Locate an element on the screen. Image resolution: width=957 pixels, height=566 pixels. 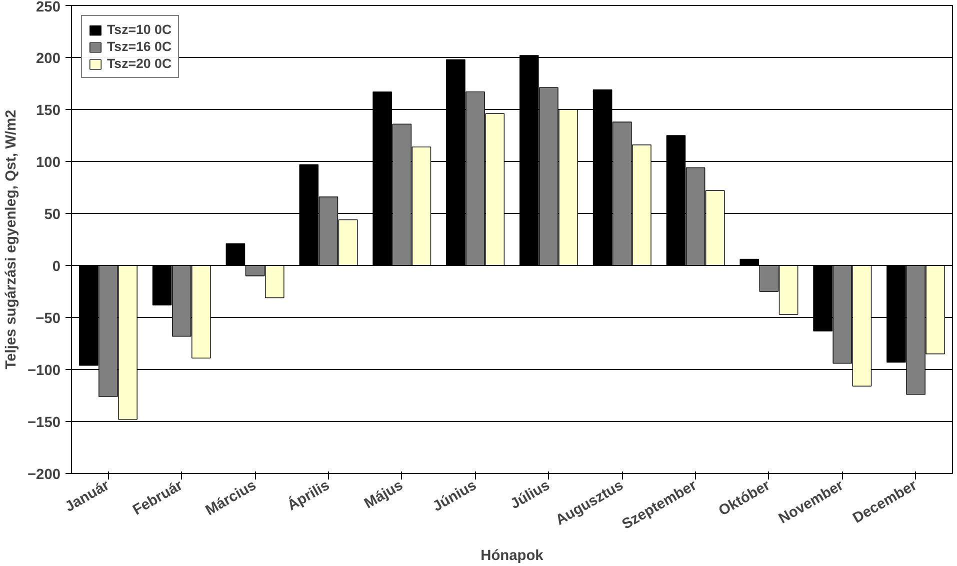
y-tick-label: 0 is located at coordinates (56, 267).